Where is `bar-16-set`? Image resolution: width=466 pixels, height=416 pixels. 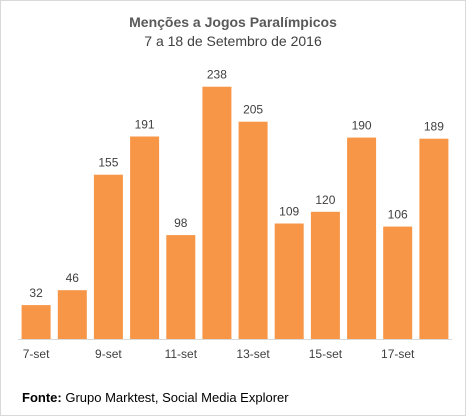 bar-16-set is located at coordinates (362, 238).